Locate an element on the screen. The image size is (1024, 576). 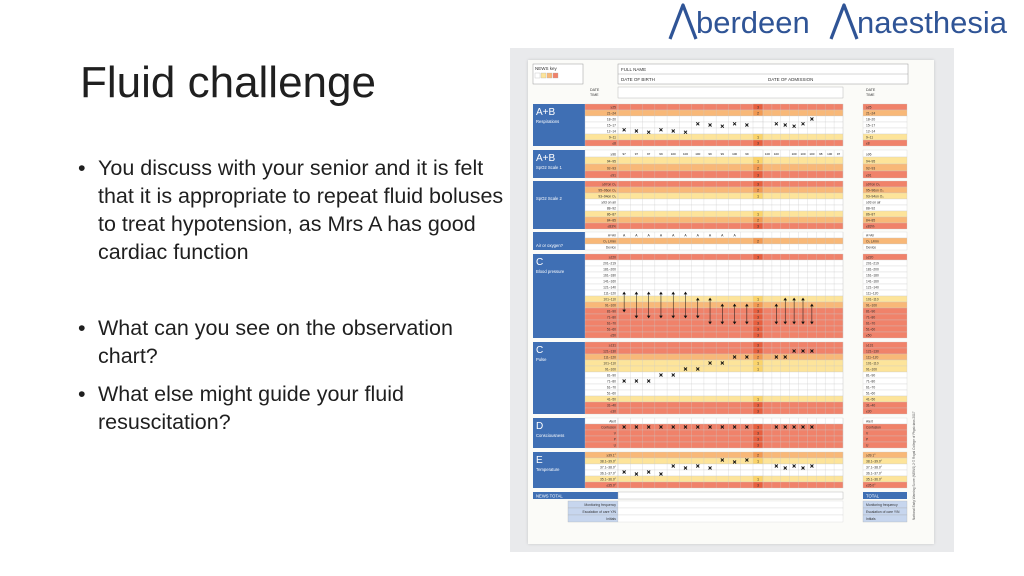
section-letter: A+B is located at coordinates (546, 112).